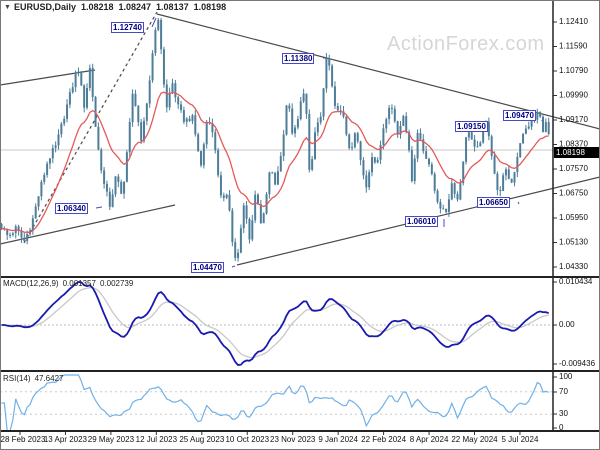 The height and width of the screenshot is (450, 600). Describe the element at coordinates (573, 242) in the screenshot. I see `price-axis-label: 1.05130` at that location.